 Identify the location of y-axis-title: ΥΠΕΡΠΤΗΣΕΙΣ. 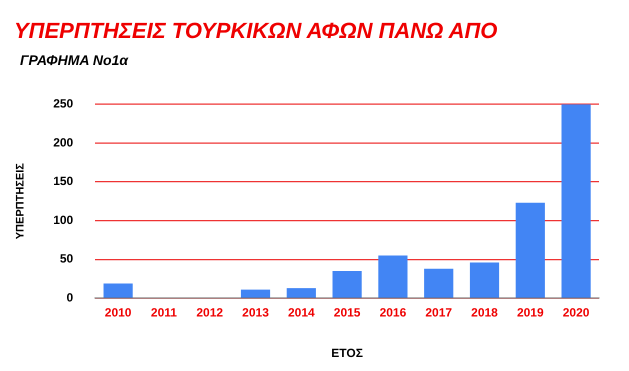
(20, 201).